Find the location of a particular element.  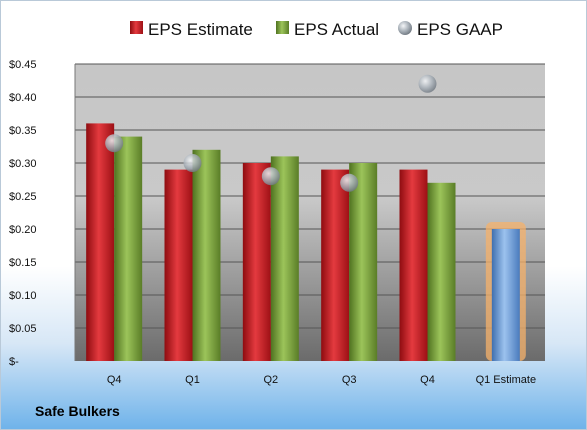

y-tick-label: $0.15 is located at coordinates (23, 263).